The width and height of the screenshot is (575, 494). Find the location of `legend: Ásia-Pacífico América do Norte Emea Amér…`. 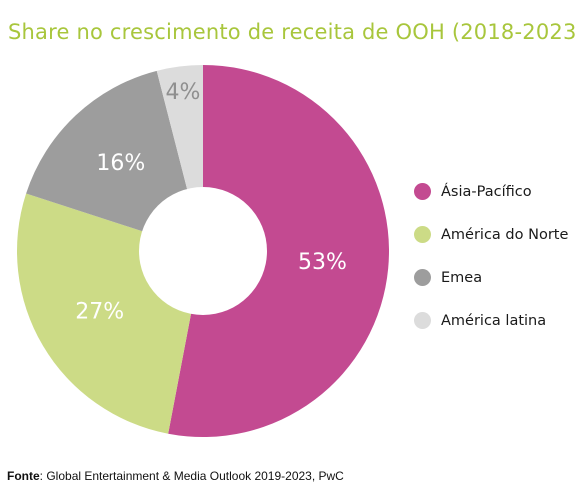

legend: Ásia-Pacífico América do Norte Emea Amér… is located at coordinates (491, 256).